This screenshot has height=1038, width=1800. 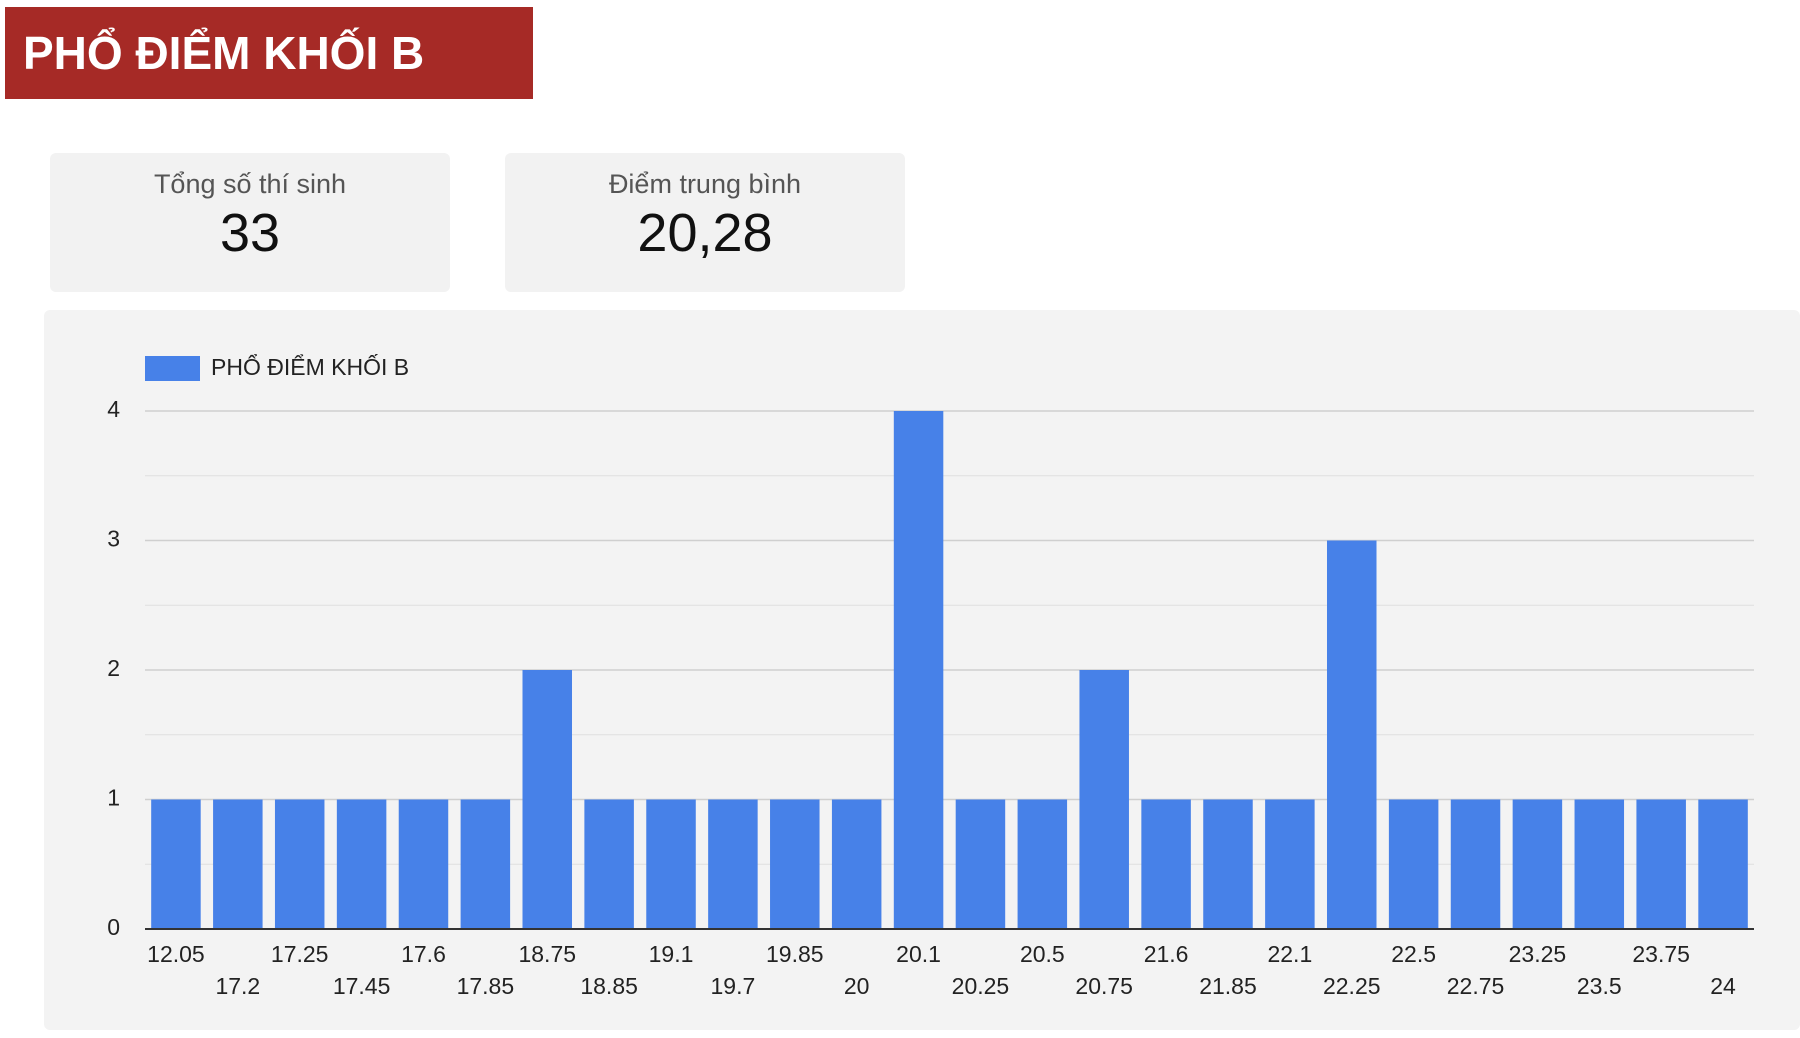 What do you see at coordinates (1599, 986) in the screenshot?
I see `x-tick-label: 23.5` at bounding box center [1599, 986].